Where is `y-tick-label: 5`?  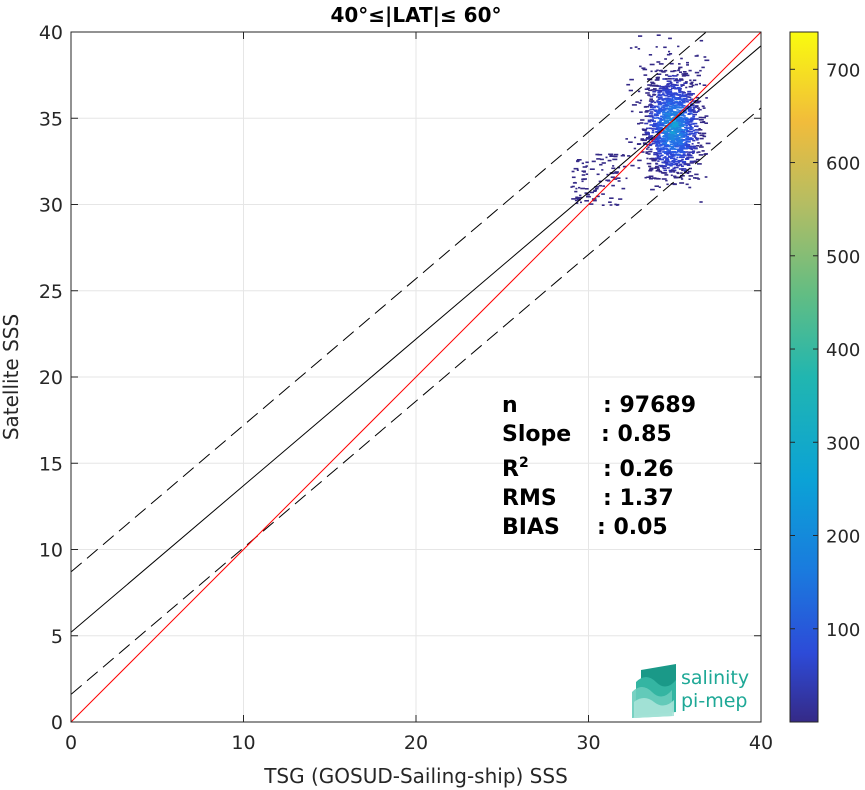
y-tick-label: 5 is located at coordinates (57, 637).